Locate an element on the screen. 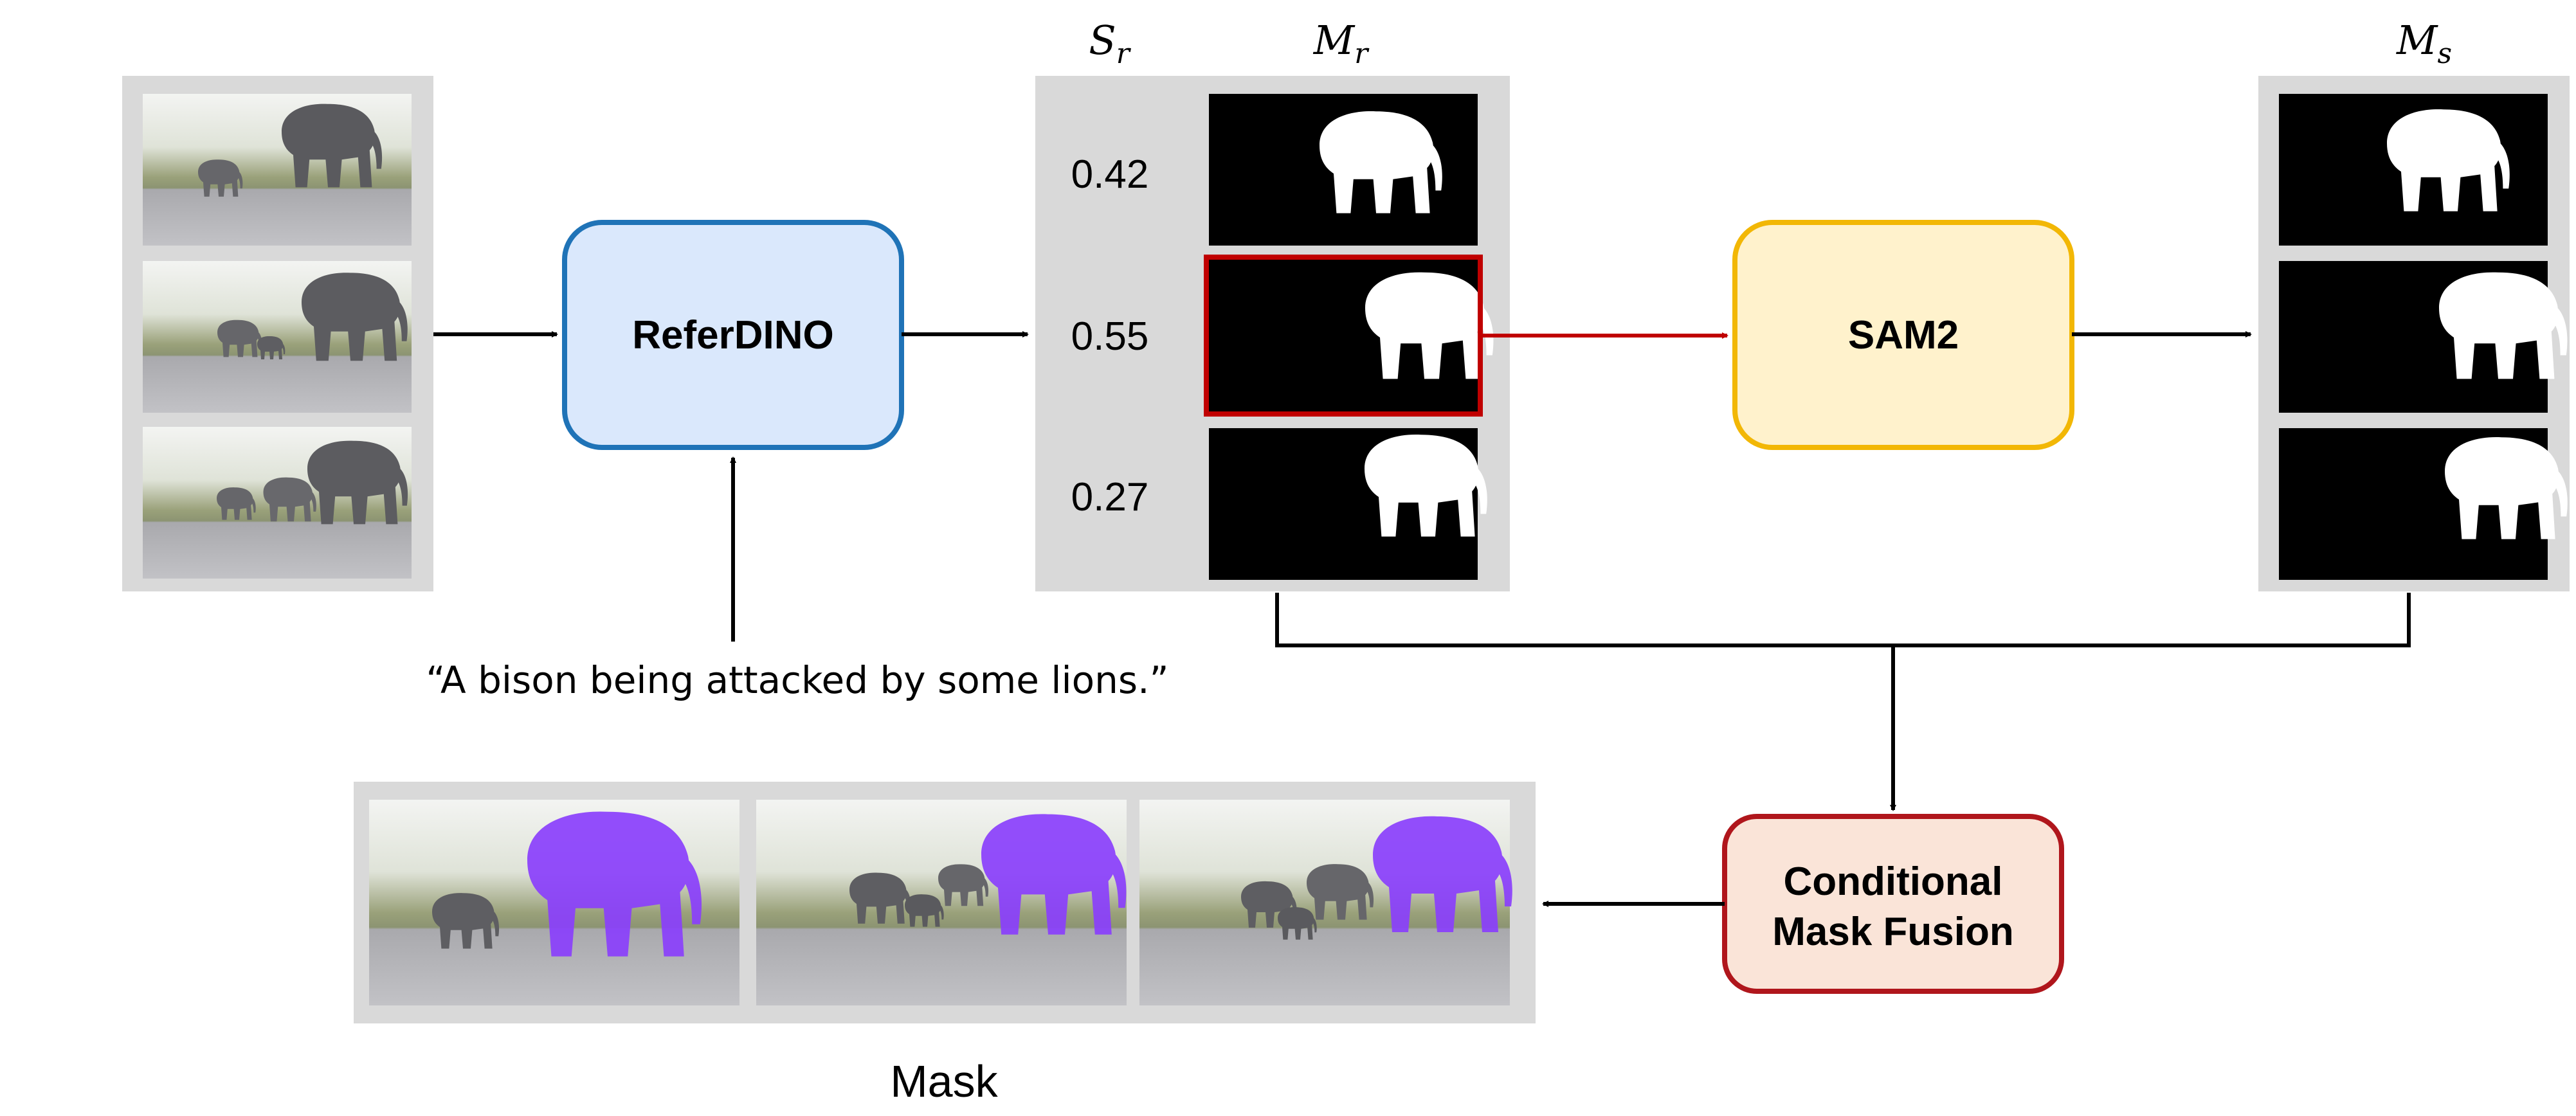 Image resolution: width=2576 pixels, height=1116 pixels. referdino-module: ReferDINO is located at coordinates (733, 335).